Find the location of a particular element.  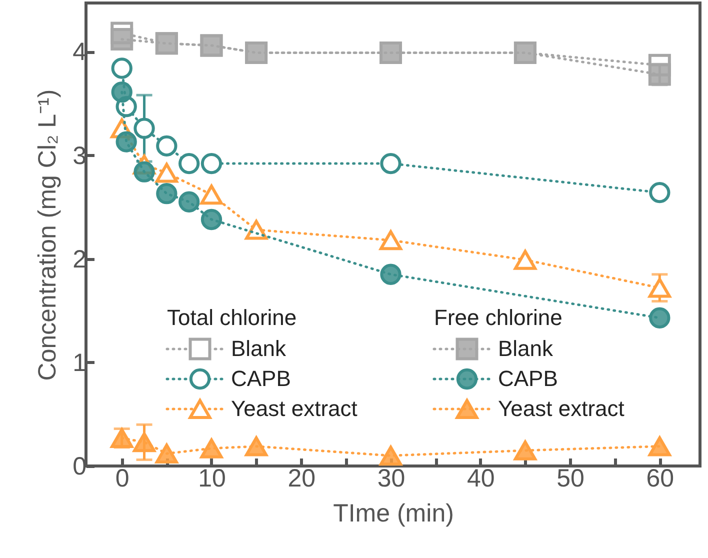

x-tick-label: 20 is located at coordinates (302, 478).